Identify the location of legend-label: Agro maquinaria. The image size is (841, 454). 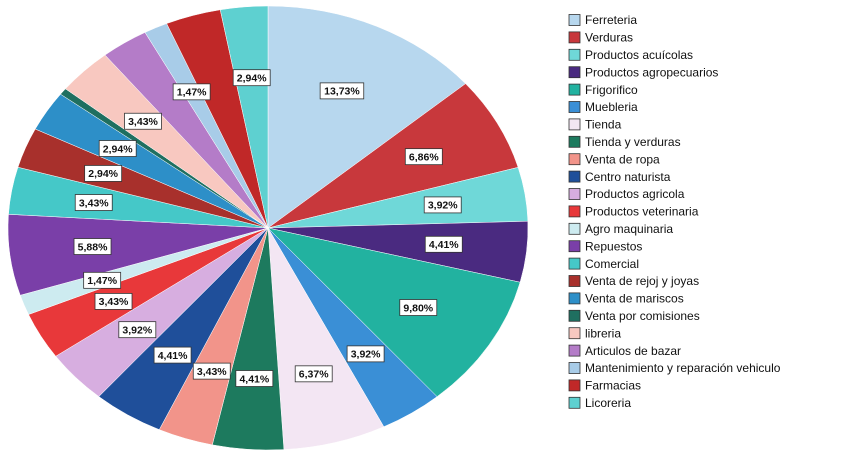
(629, 229).